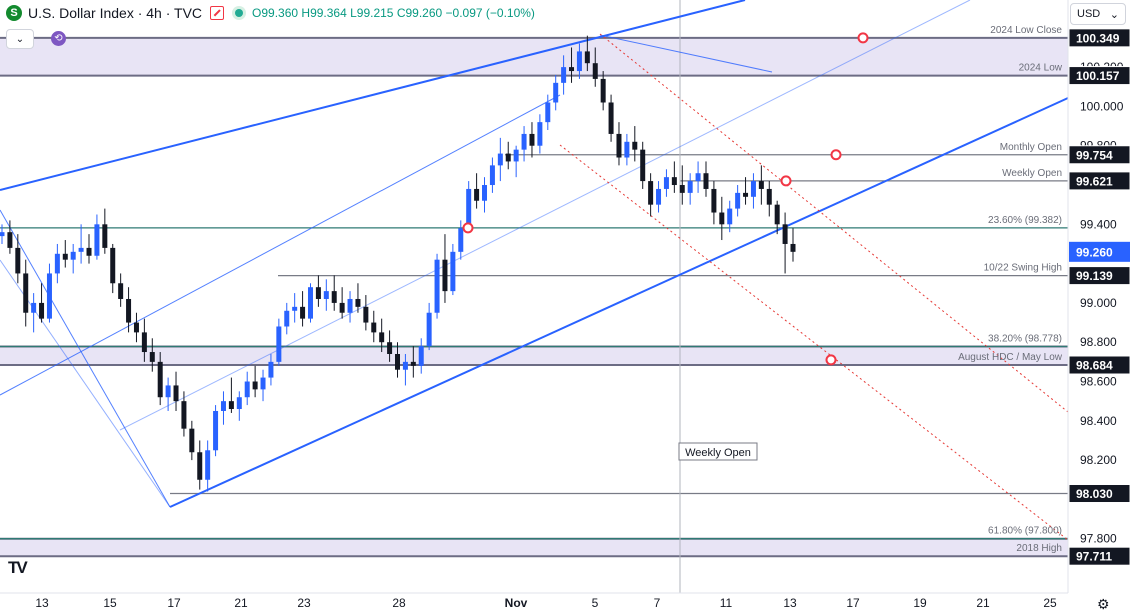  Describe the element at coordinates (1098, 14) in the screenshot. I see `currency-selector: USD ⌄` at that location.